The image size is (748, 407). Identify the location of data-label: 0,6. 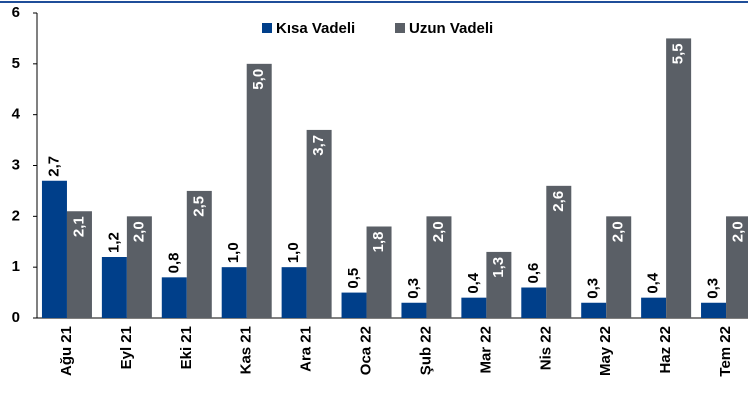
(533, 273).